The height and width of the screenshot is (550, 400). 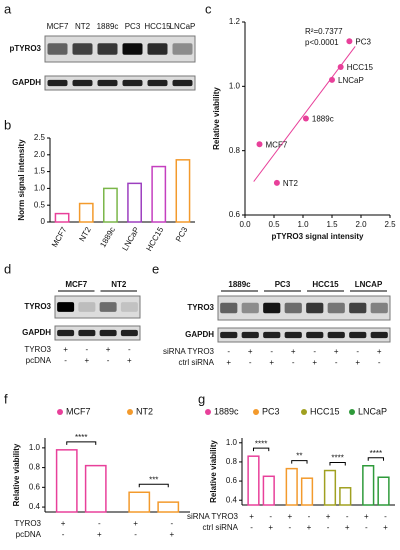 I want to click on condition-label: pcDNA, so click(x=39, y=360).